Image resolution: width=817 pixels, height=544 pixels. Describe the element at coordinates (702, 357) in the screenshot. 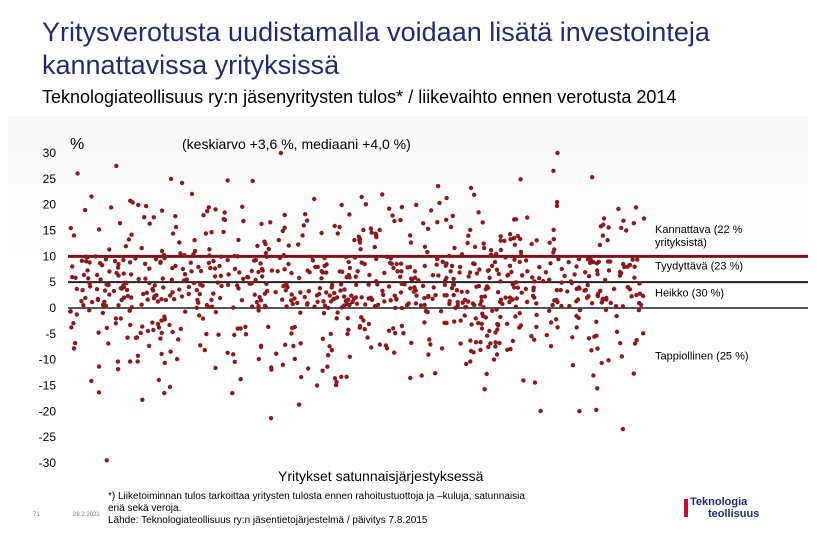

I see `category-label: Tappiollinen (25 %)` at that location.